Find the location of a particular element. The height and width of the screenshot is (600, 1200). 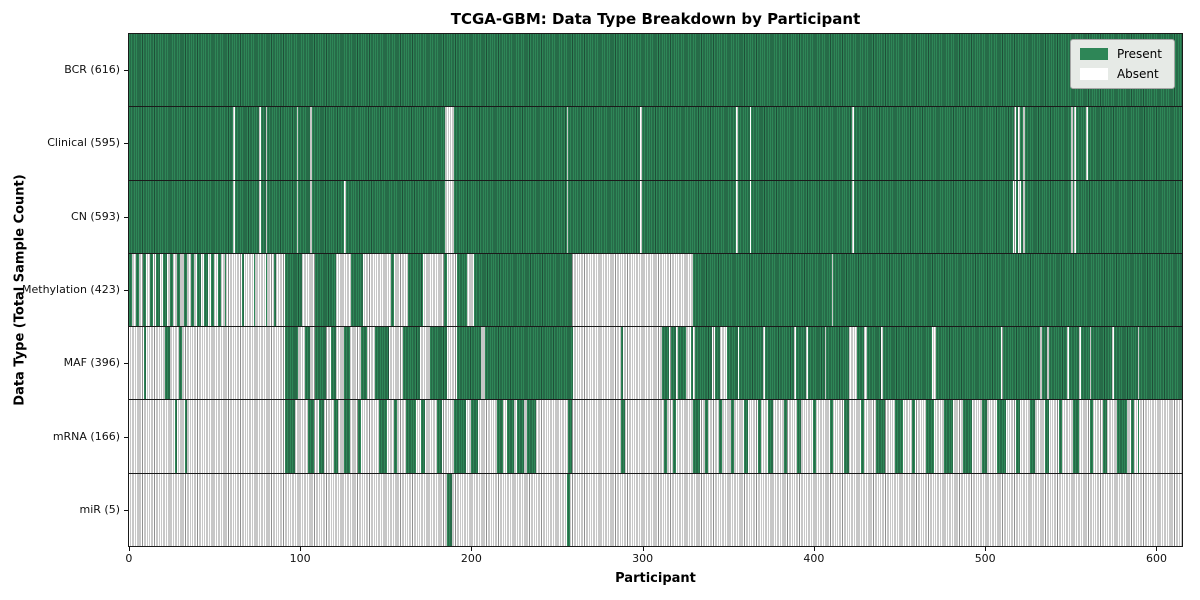

y-tick-label: miR (5) is located at coordinates (100, 510).